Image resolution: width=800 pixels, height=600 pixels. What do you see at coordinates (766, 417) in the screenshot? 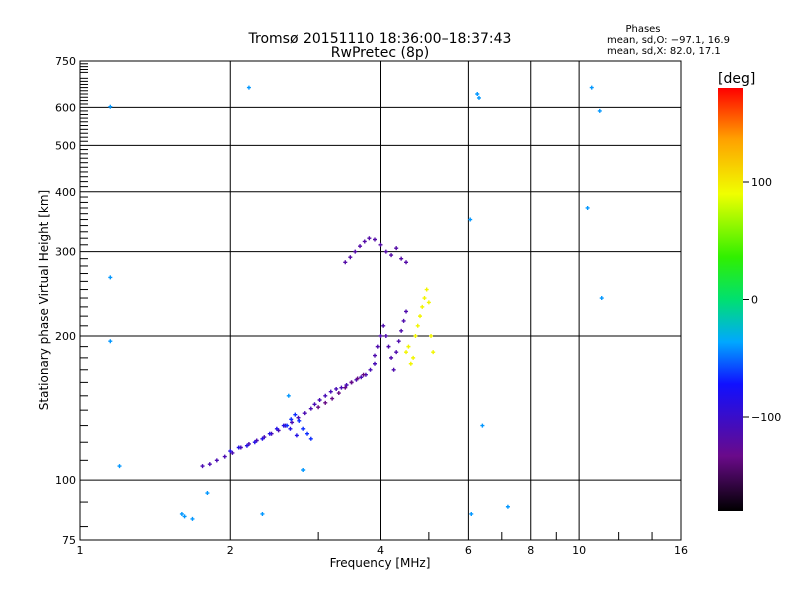
I see `colorbar-tick-label: −100` at bounding box center [766, 417].